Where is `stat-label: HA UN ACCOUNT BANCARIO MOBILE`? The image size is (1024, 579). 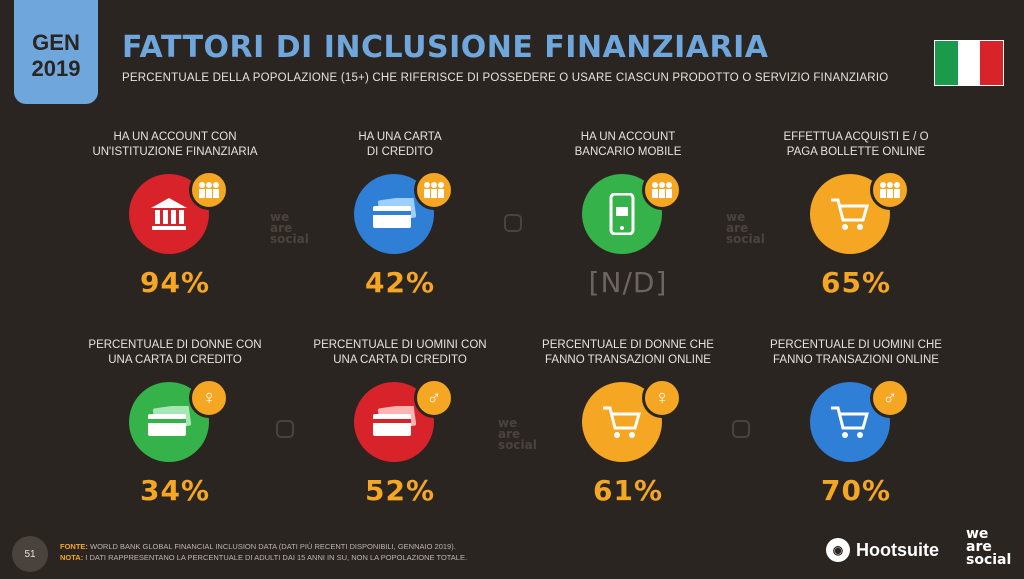 stat-label: HA UN ACCOUNT BANCARIO MOBILE is located at coordinates (628, 144).